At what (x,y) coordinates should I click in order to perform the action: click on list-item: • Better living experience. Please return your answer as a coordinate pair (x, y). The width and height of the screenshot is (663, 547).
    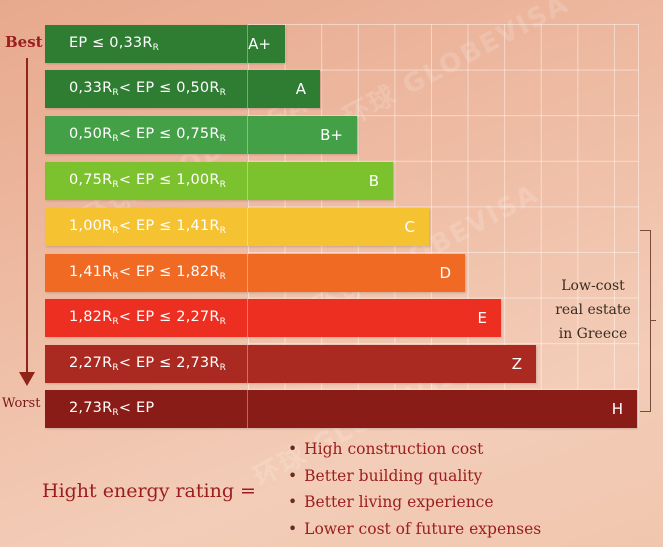
    Looking at the image, I should click on (391, 502).